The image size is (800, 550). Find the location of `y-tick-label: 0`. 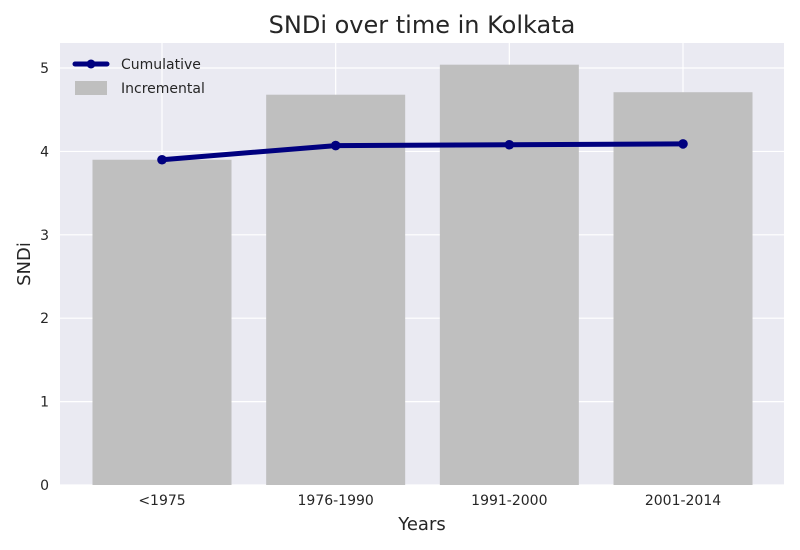

y-tick-label: 0 is located at coordinates (44, 486).